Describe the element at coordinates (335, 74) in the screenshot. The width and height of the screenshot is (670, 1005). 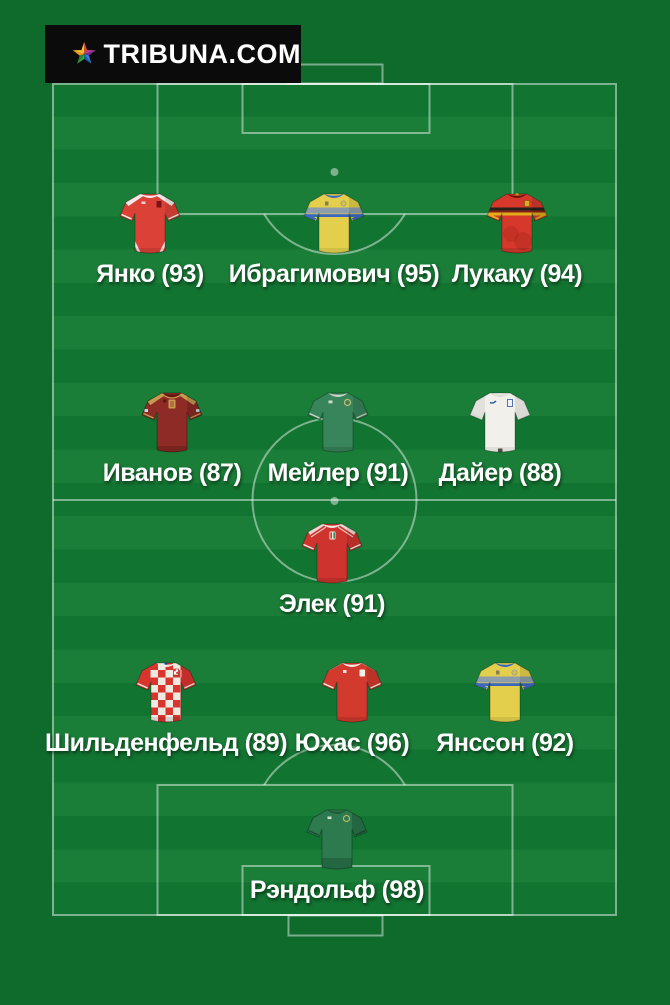
I see `goal-top` at that location.